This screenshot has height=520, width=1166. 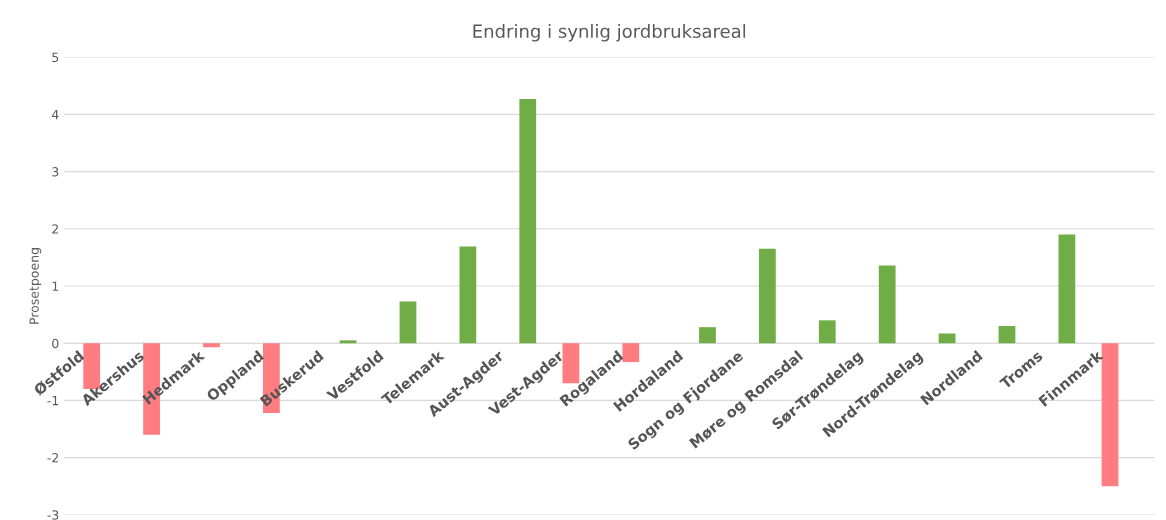 I want to click on y-tick-label: 0, so click(x=55, y=343).